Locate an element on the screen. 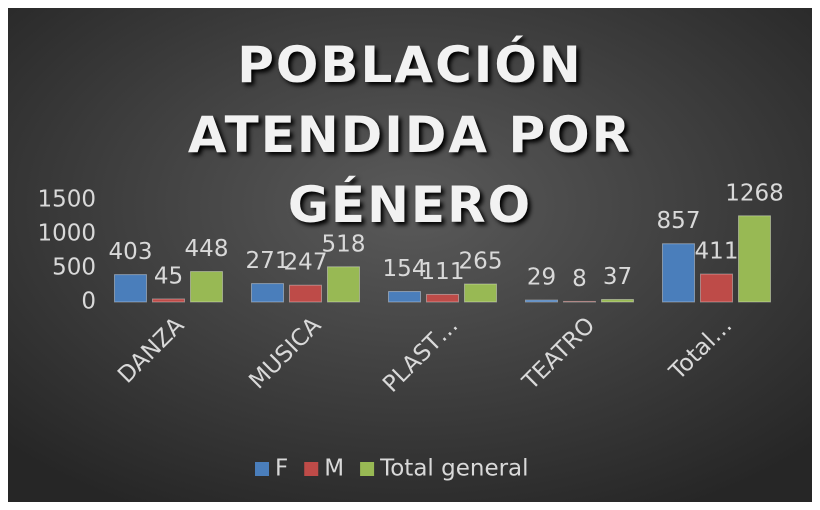 Image resolution: width=820 pixels, height=510 pixels. y-tick-label: 0 is located at coordinates (88, 302).